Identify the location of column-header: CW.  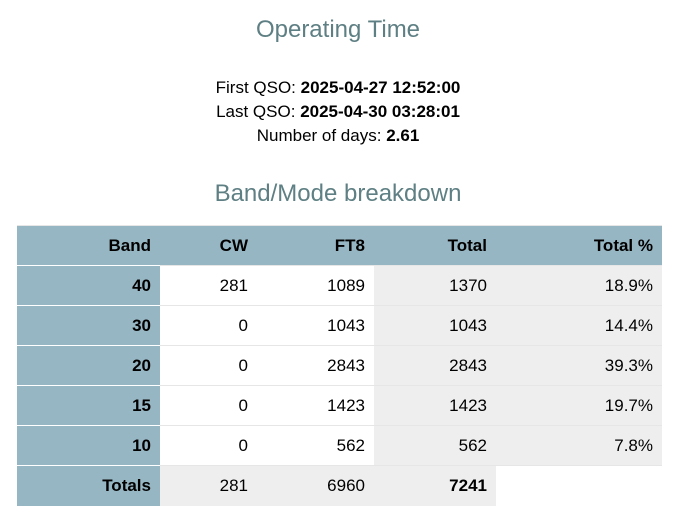
(208, 245).